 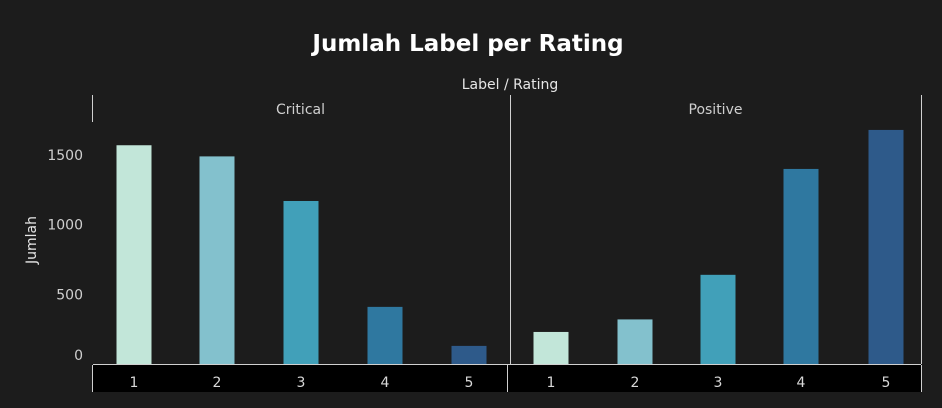 I want to click on y-tick-label: 0, so click(x=78, y=356).